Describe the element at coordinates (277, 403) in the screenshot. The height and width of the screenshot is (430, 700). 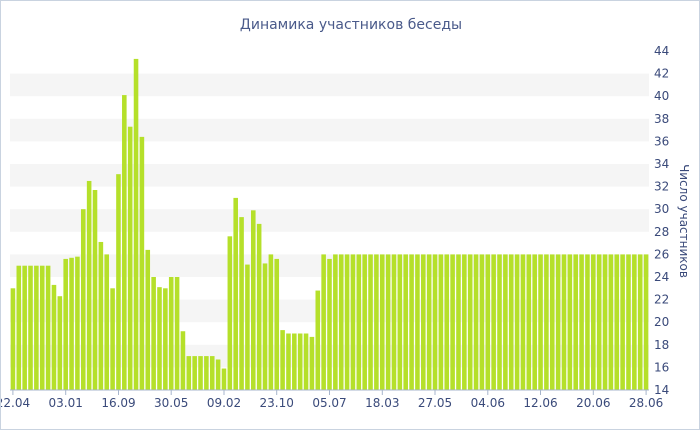
I see `x-tick-label: 23.10` at that location.